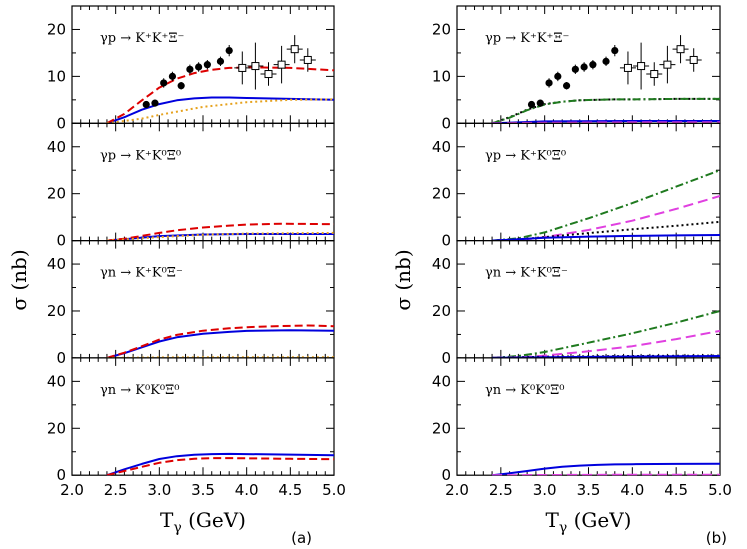 The height and width of the screenshot is (549, 747). I want to click on series-orange-dotted, so click(220, 236).